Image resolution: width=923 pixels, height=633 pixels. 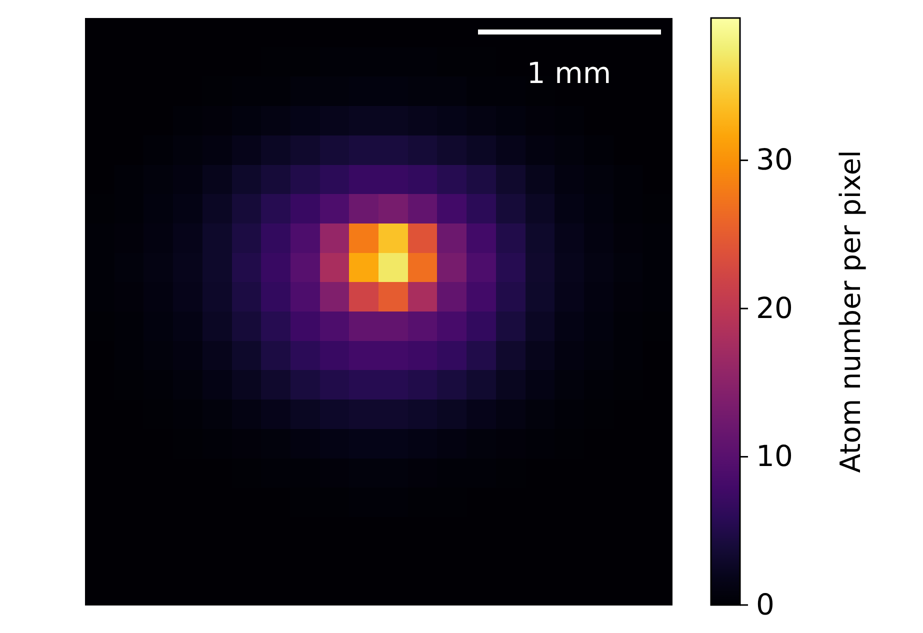 What do you see at coordinates (774, 307) in the screenshot?
I see `color-bar-label: 20` at bounding box center [774, 307].